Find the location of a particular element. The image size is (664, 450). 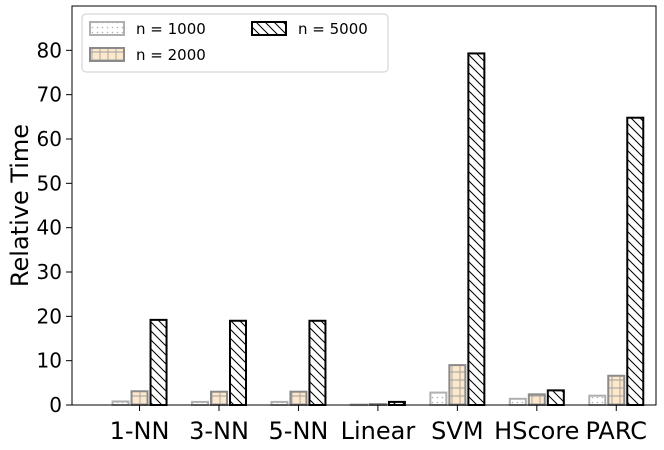

legend-label: n = 2000 is located at coordinates (171, 55).